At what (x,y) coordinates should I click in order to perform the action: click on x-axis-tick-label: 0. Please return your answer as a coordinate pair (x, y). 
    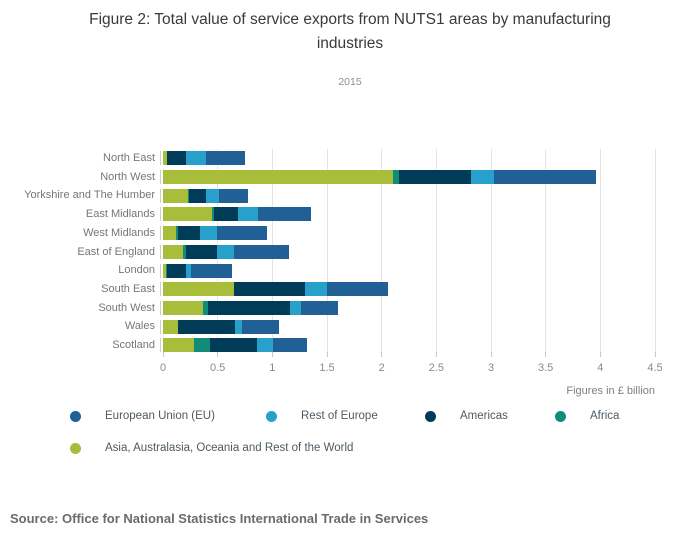
    Looking at the image, I should click on (163, 368).